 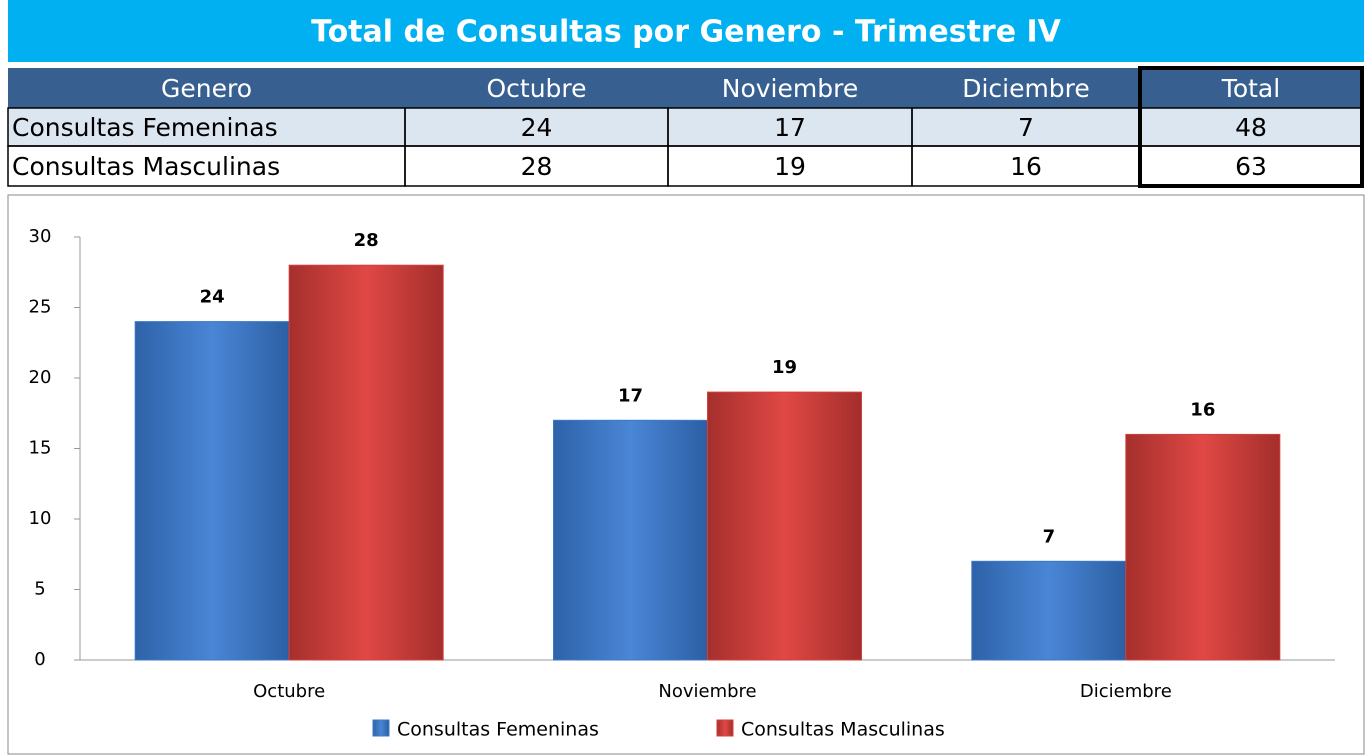 I want to click on legend-label: Consultas Femeninas, so click(x=498, y=730).